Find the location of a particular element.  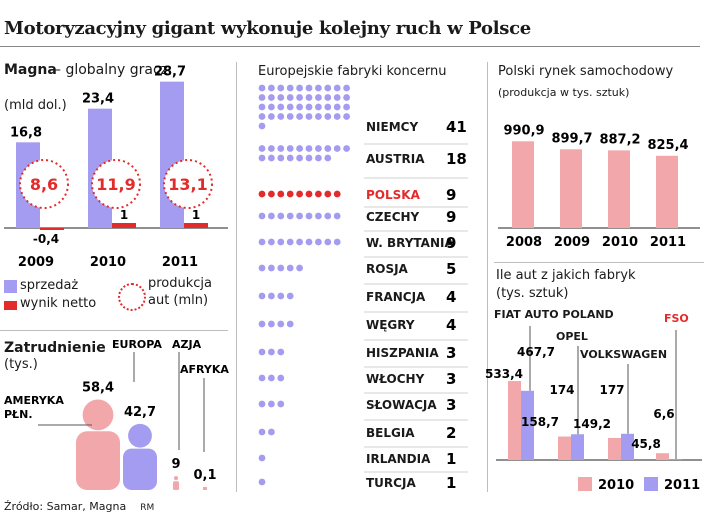

output-value-2011: 467,7 is located at coordinates (536, 352).